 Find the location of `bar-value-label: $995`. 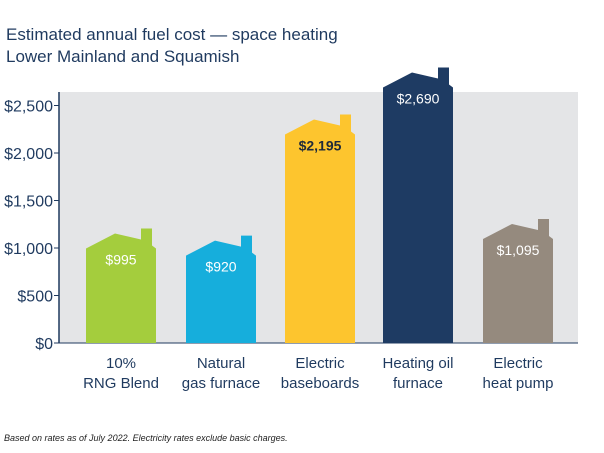

bar-value-label: $995 is located at coordinates (120, 259).